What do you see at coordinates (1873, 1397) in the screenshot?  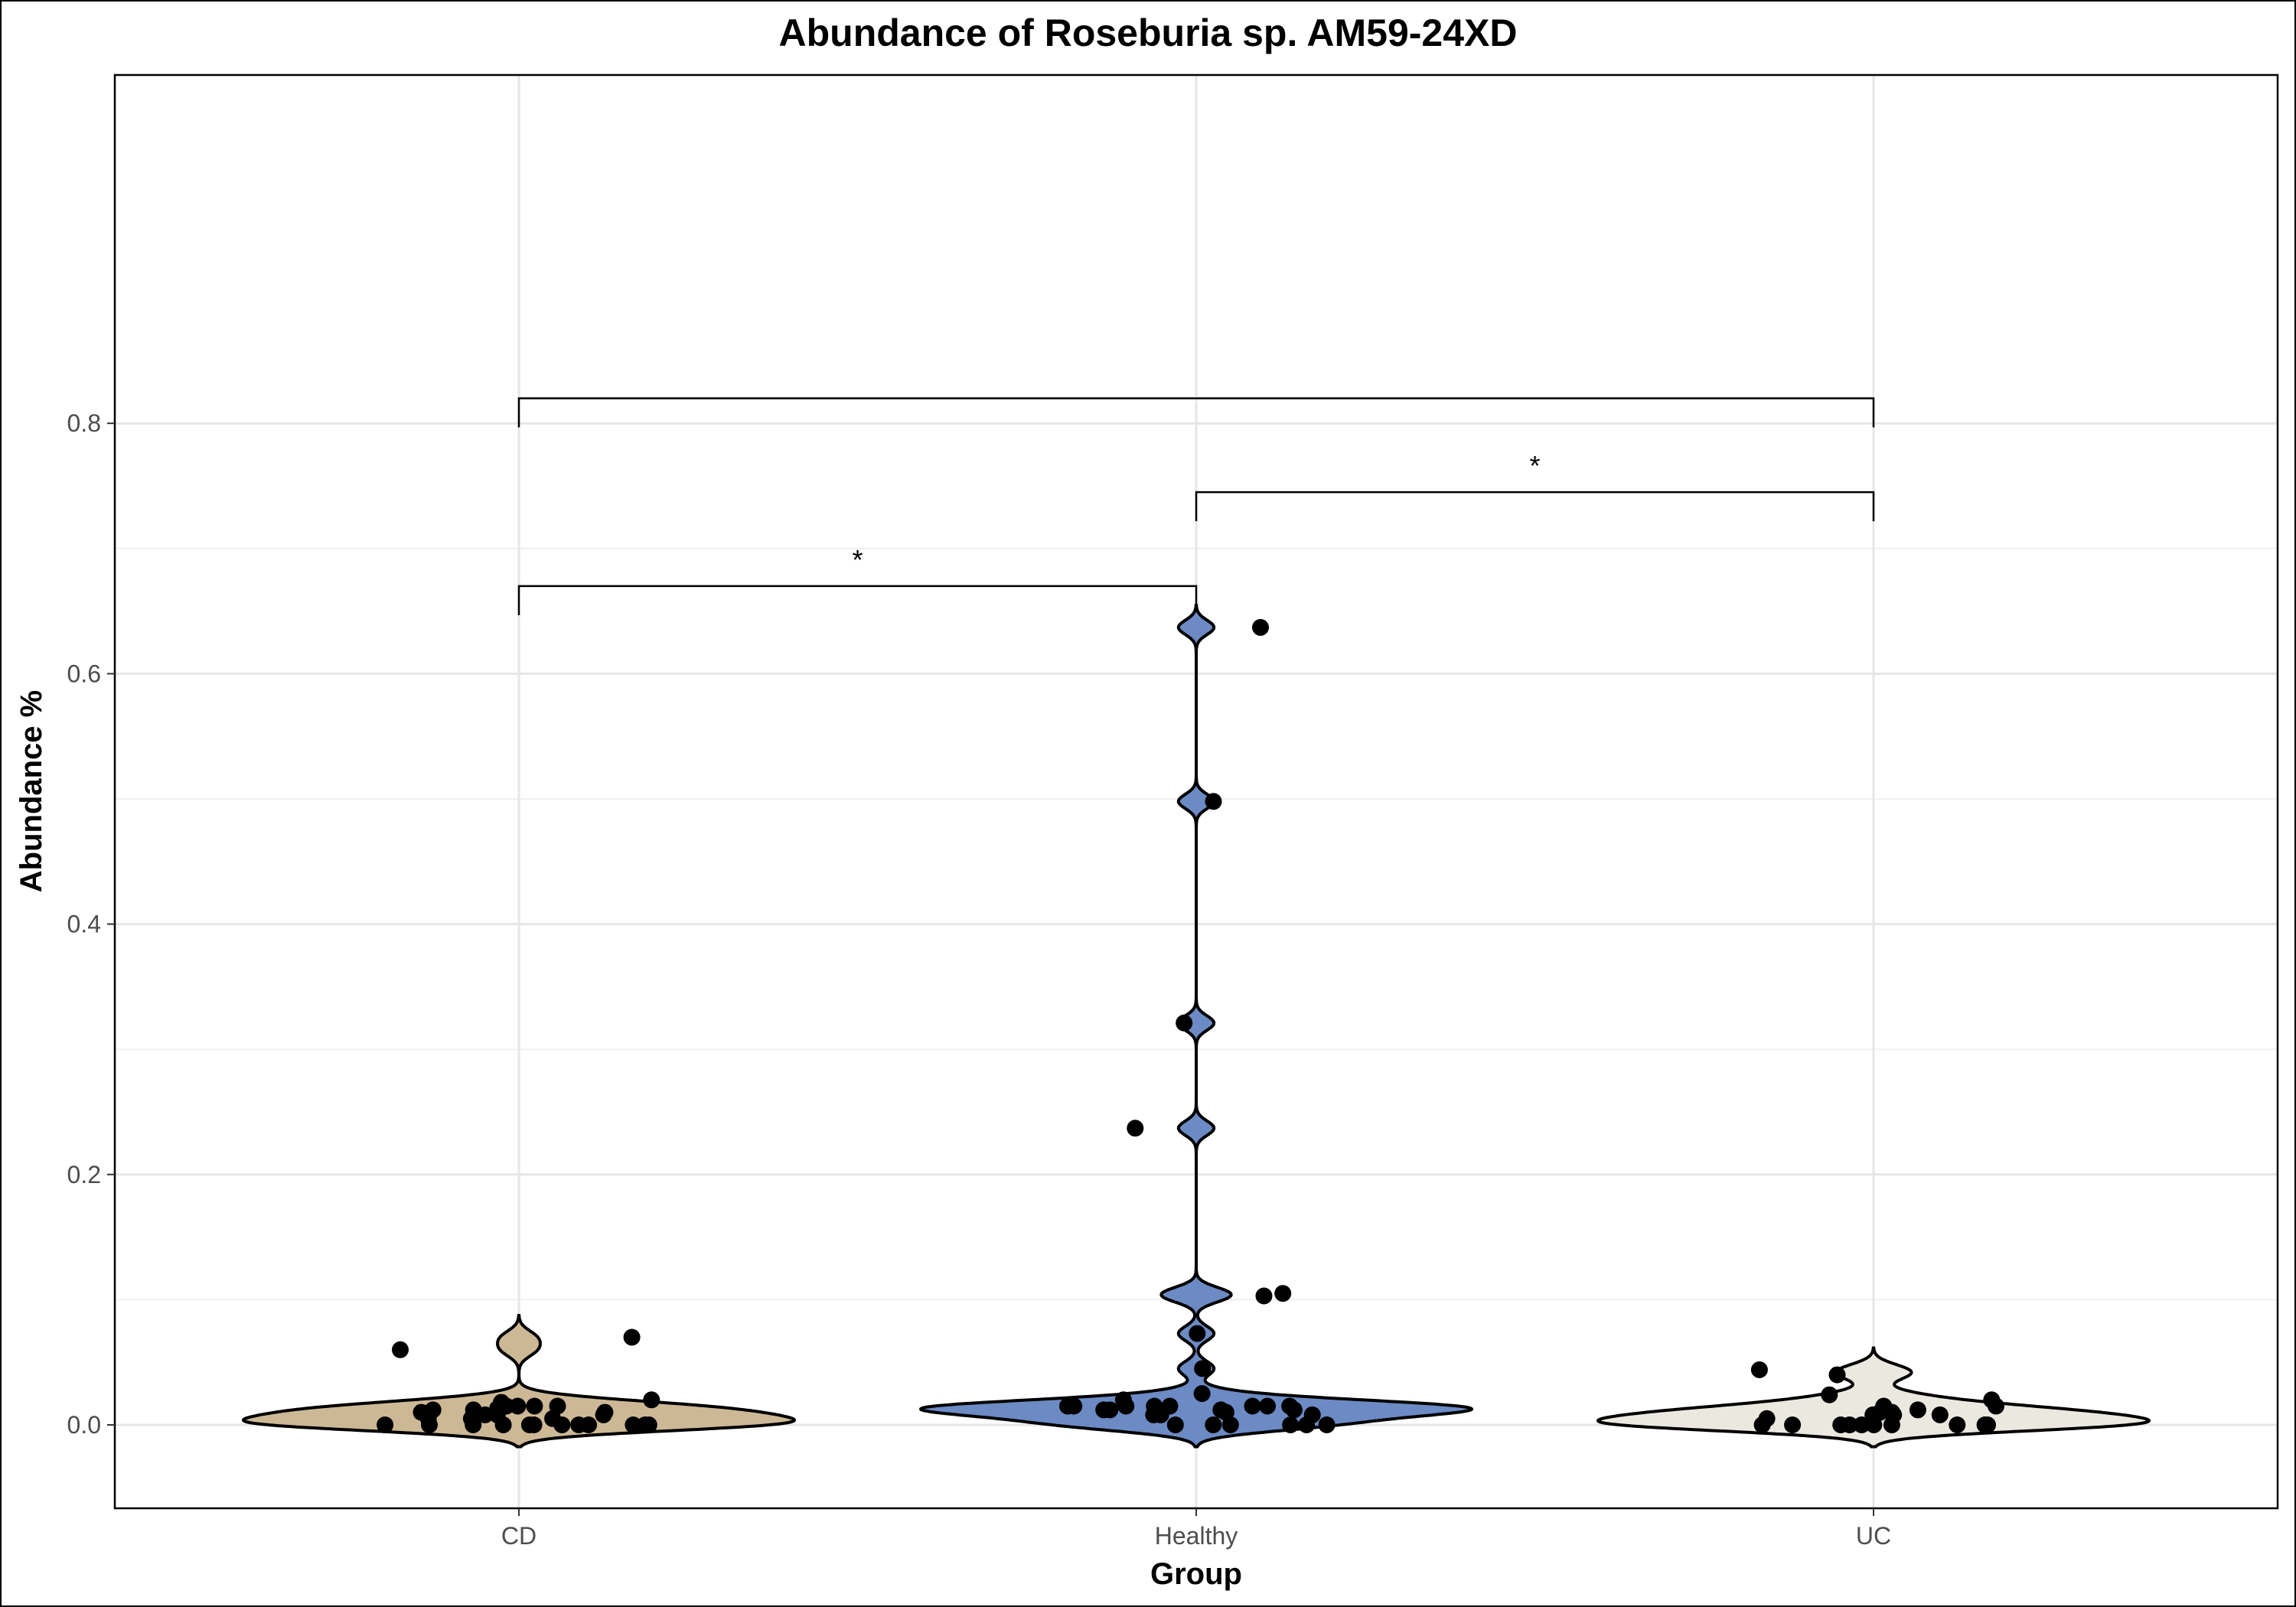 I see `violin-uc` at bounding box center [1873, 1397].